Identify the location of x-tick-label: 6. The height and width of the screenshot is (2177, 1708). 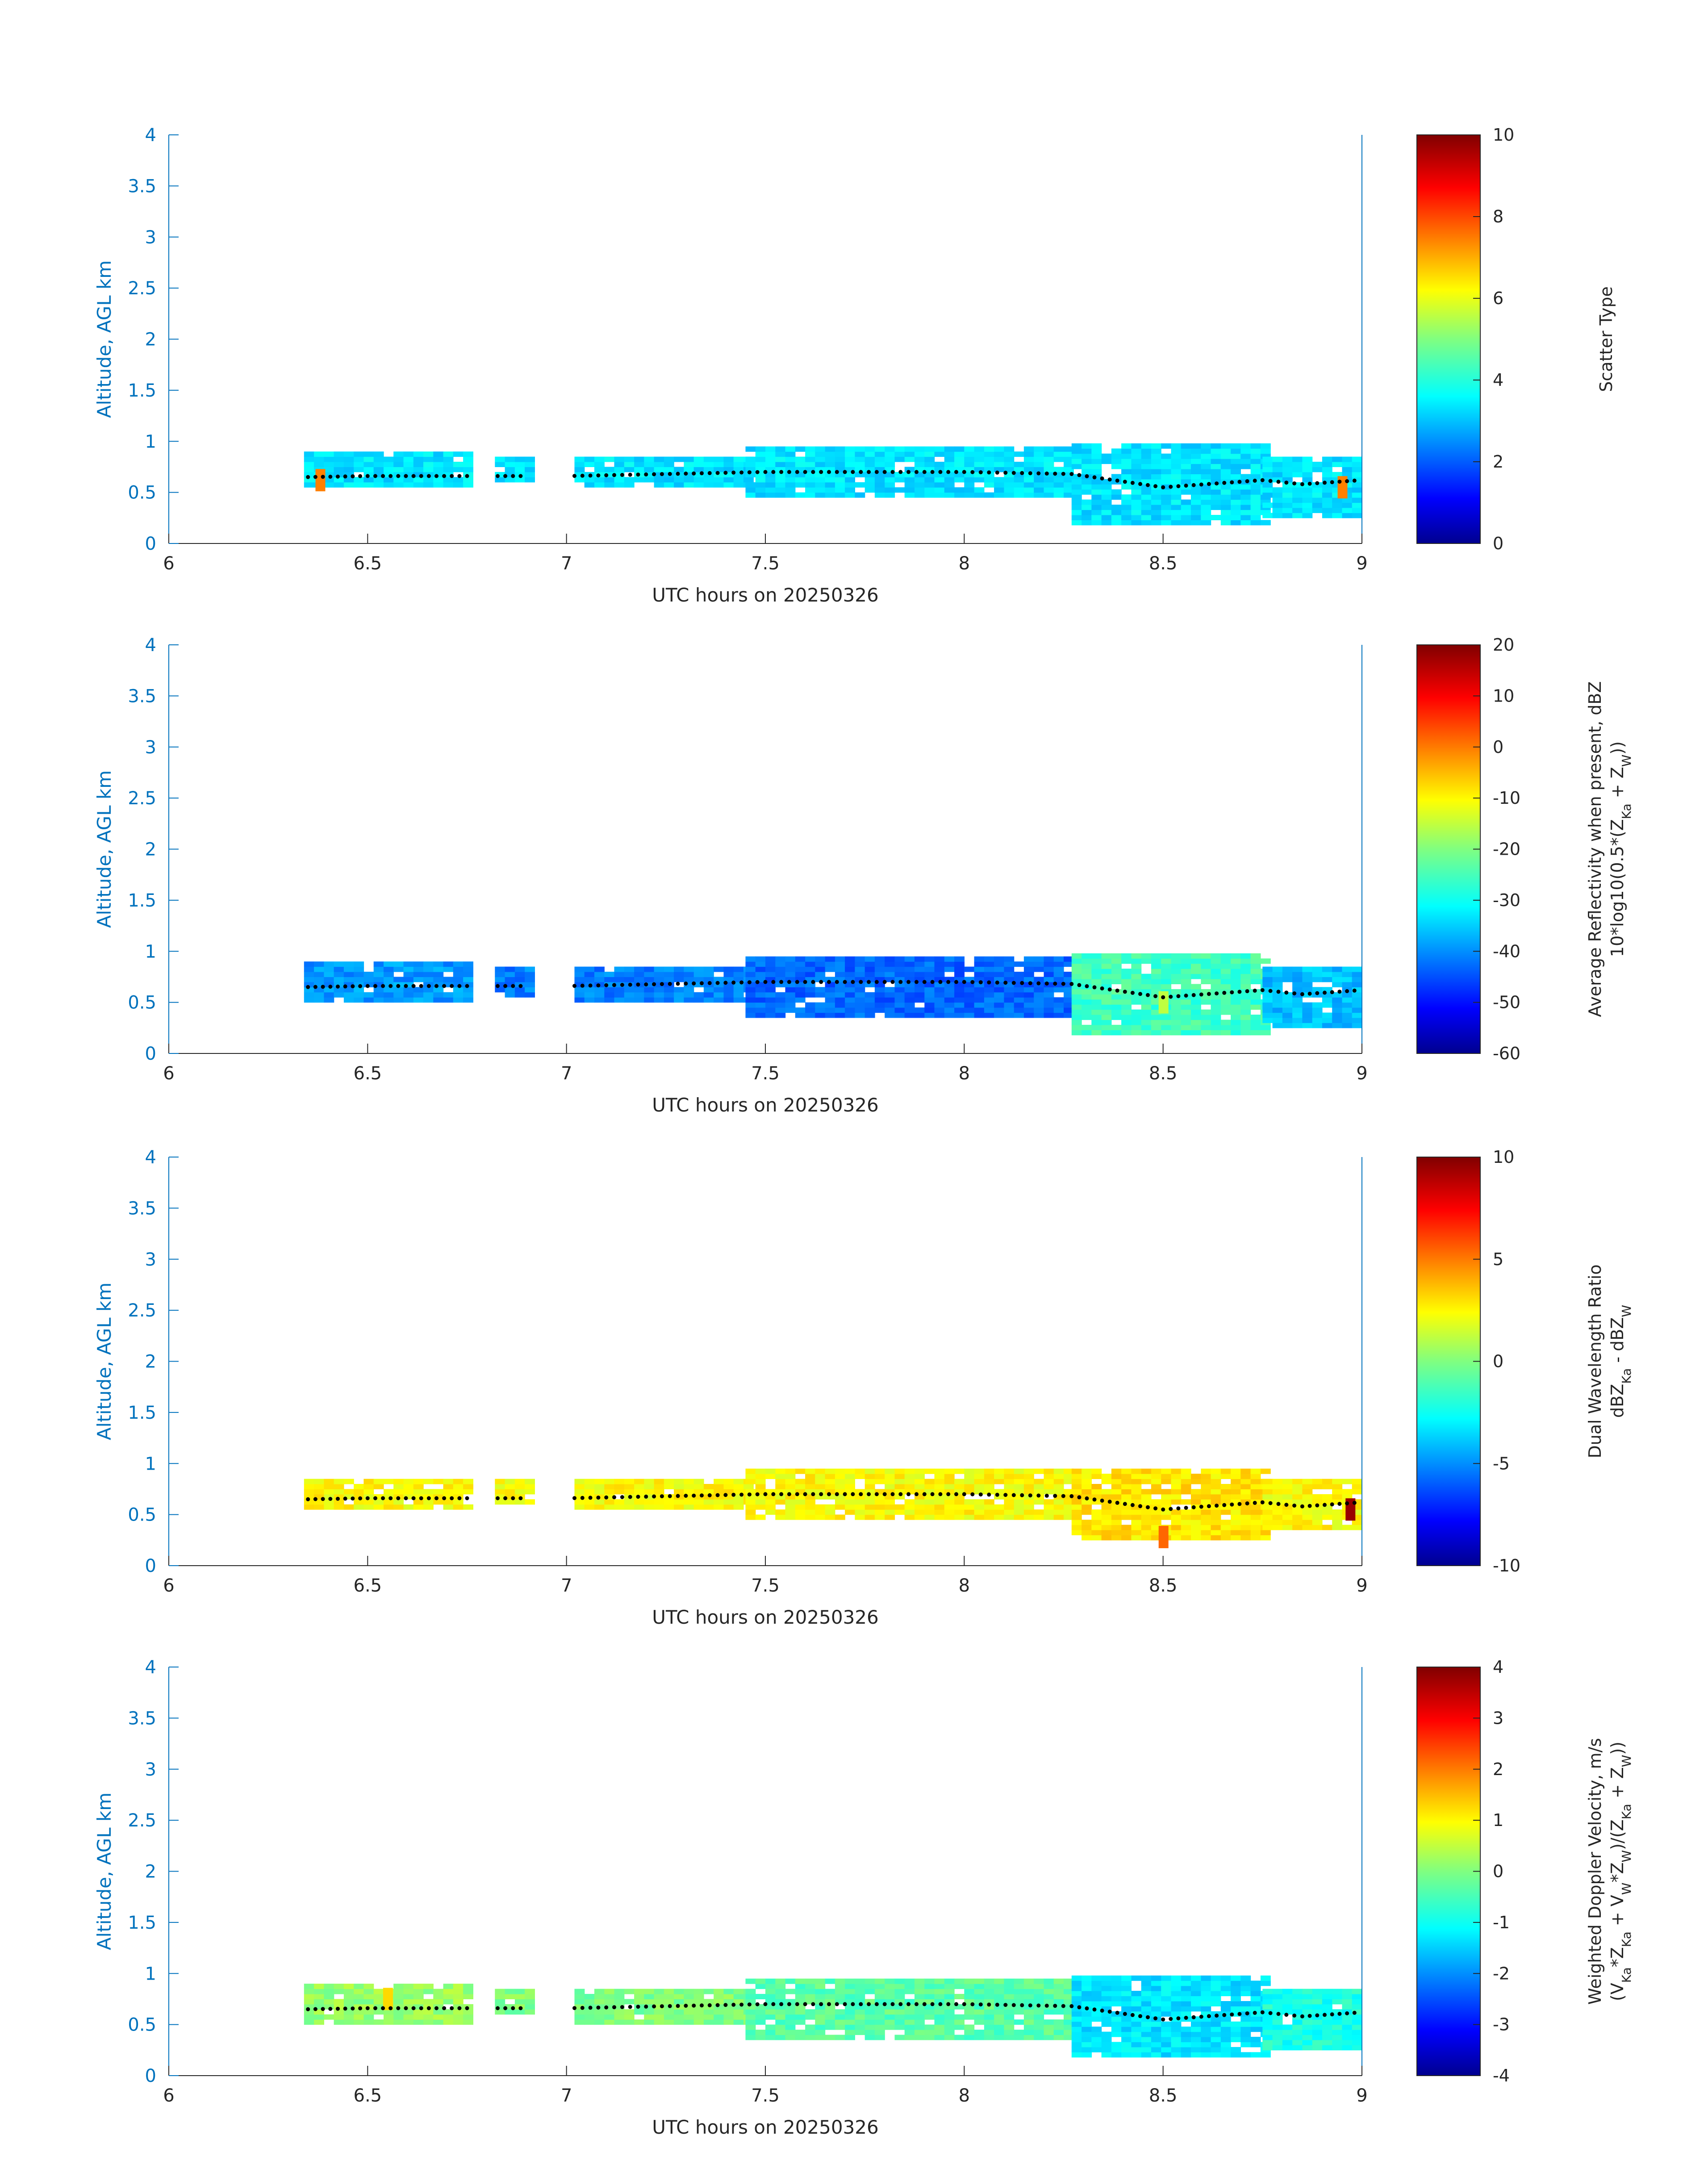
(168, 563).